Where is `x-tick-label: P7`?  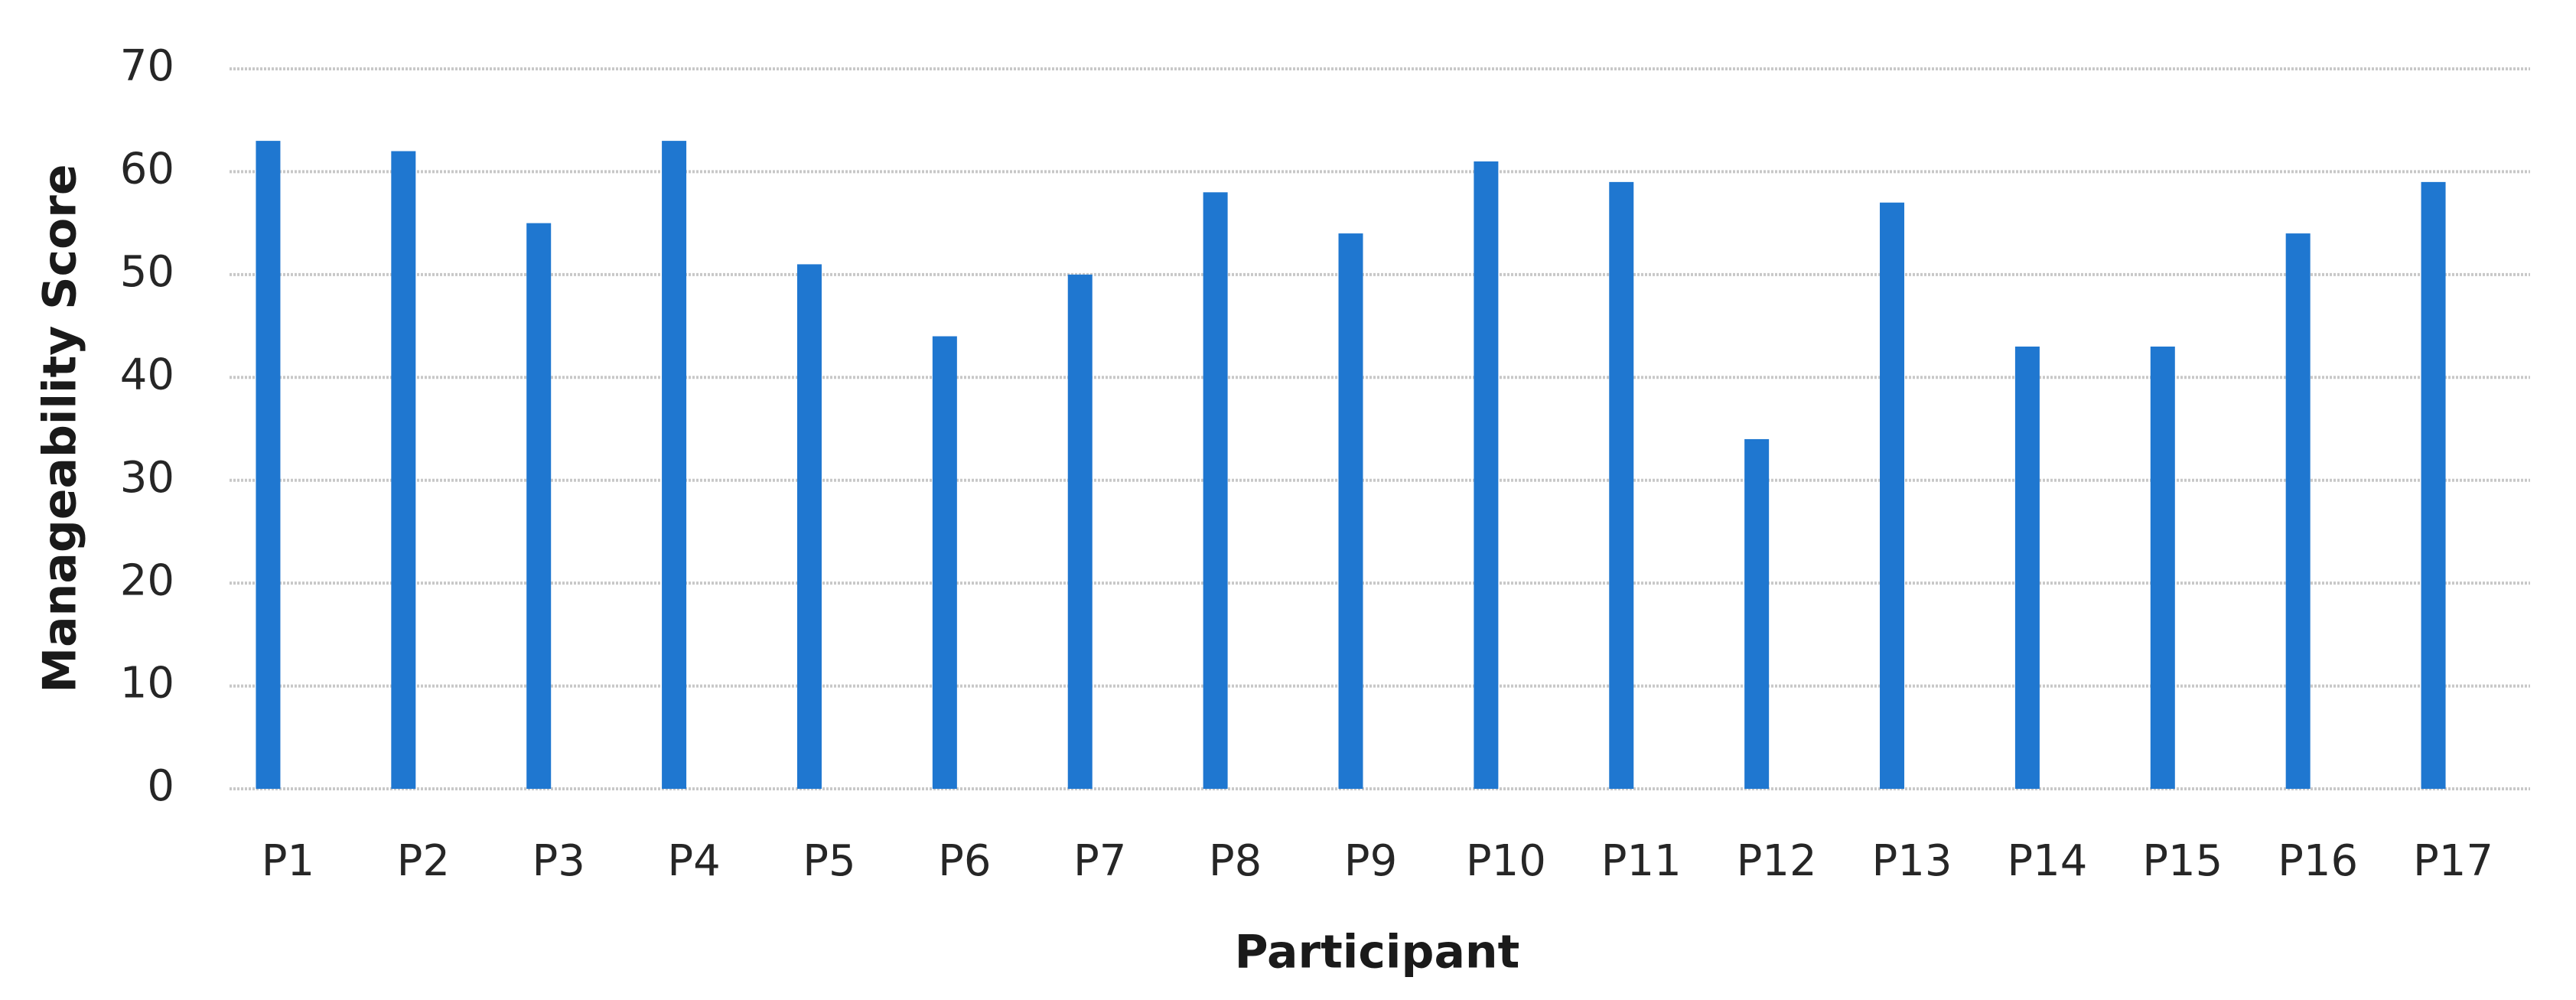
x-tick-label: P7 is located at coordinates (1100, 861).